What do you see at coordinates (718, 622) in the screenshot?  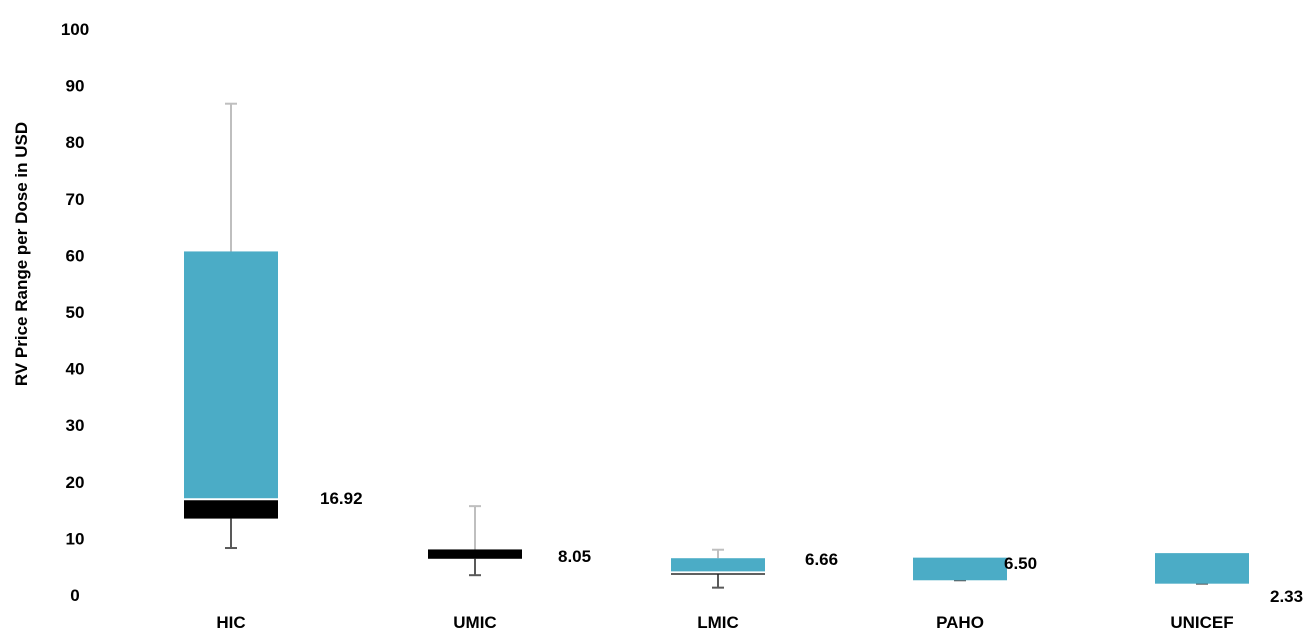 I see `x-category-label: LMIC` at bounding box center [718, 622].